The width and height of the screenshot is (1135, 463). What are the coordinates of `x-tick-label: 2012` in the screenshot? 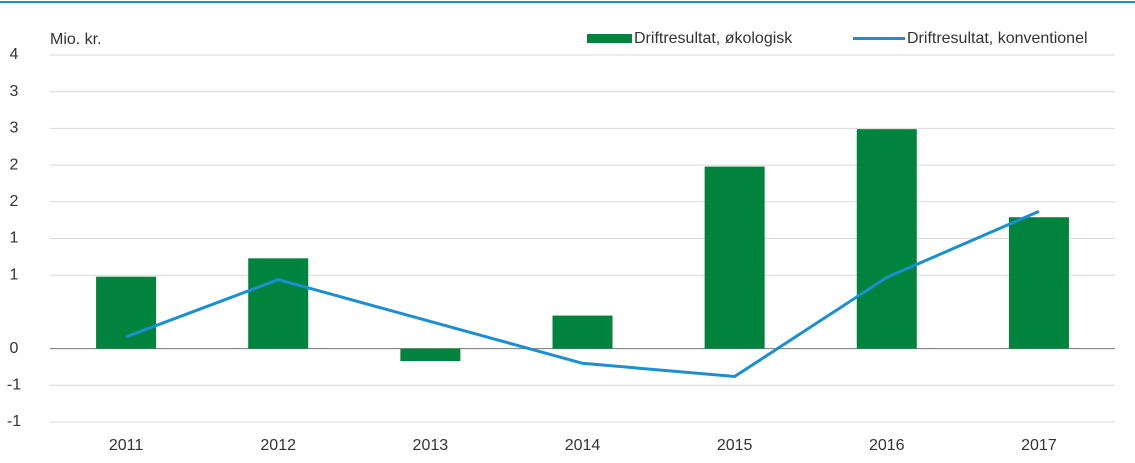 It's located at (278, 445).